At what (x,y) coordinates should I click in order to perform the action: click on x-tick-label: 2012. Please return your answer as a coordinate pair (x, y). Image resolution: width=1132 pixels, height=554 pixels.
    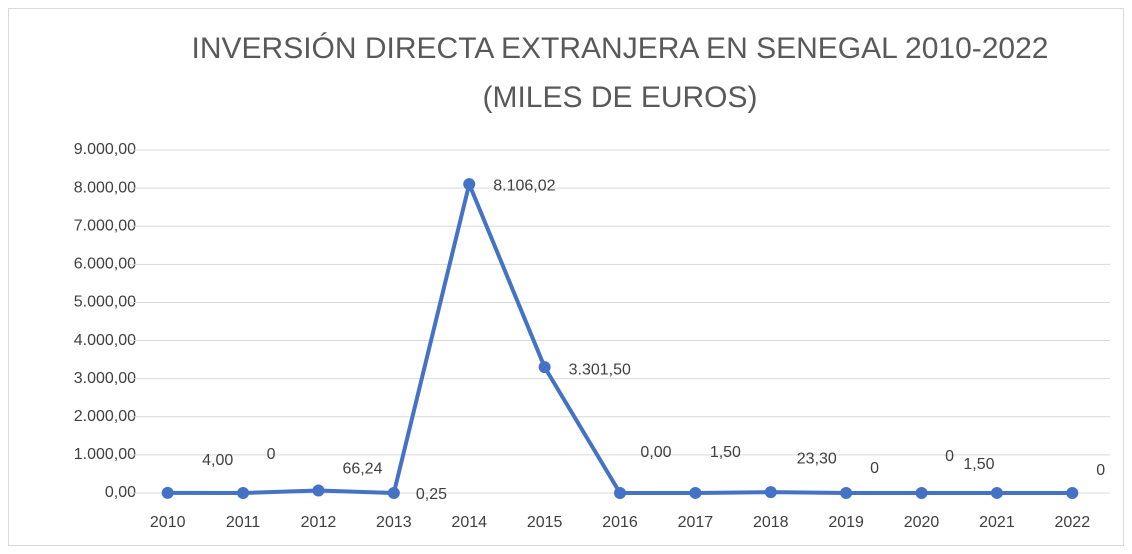
    Looking at the image, I should click on (319, 522).